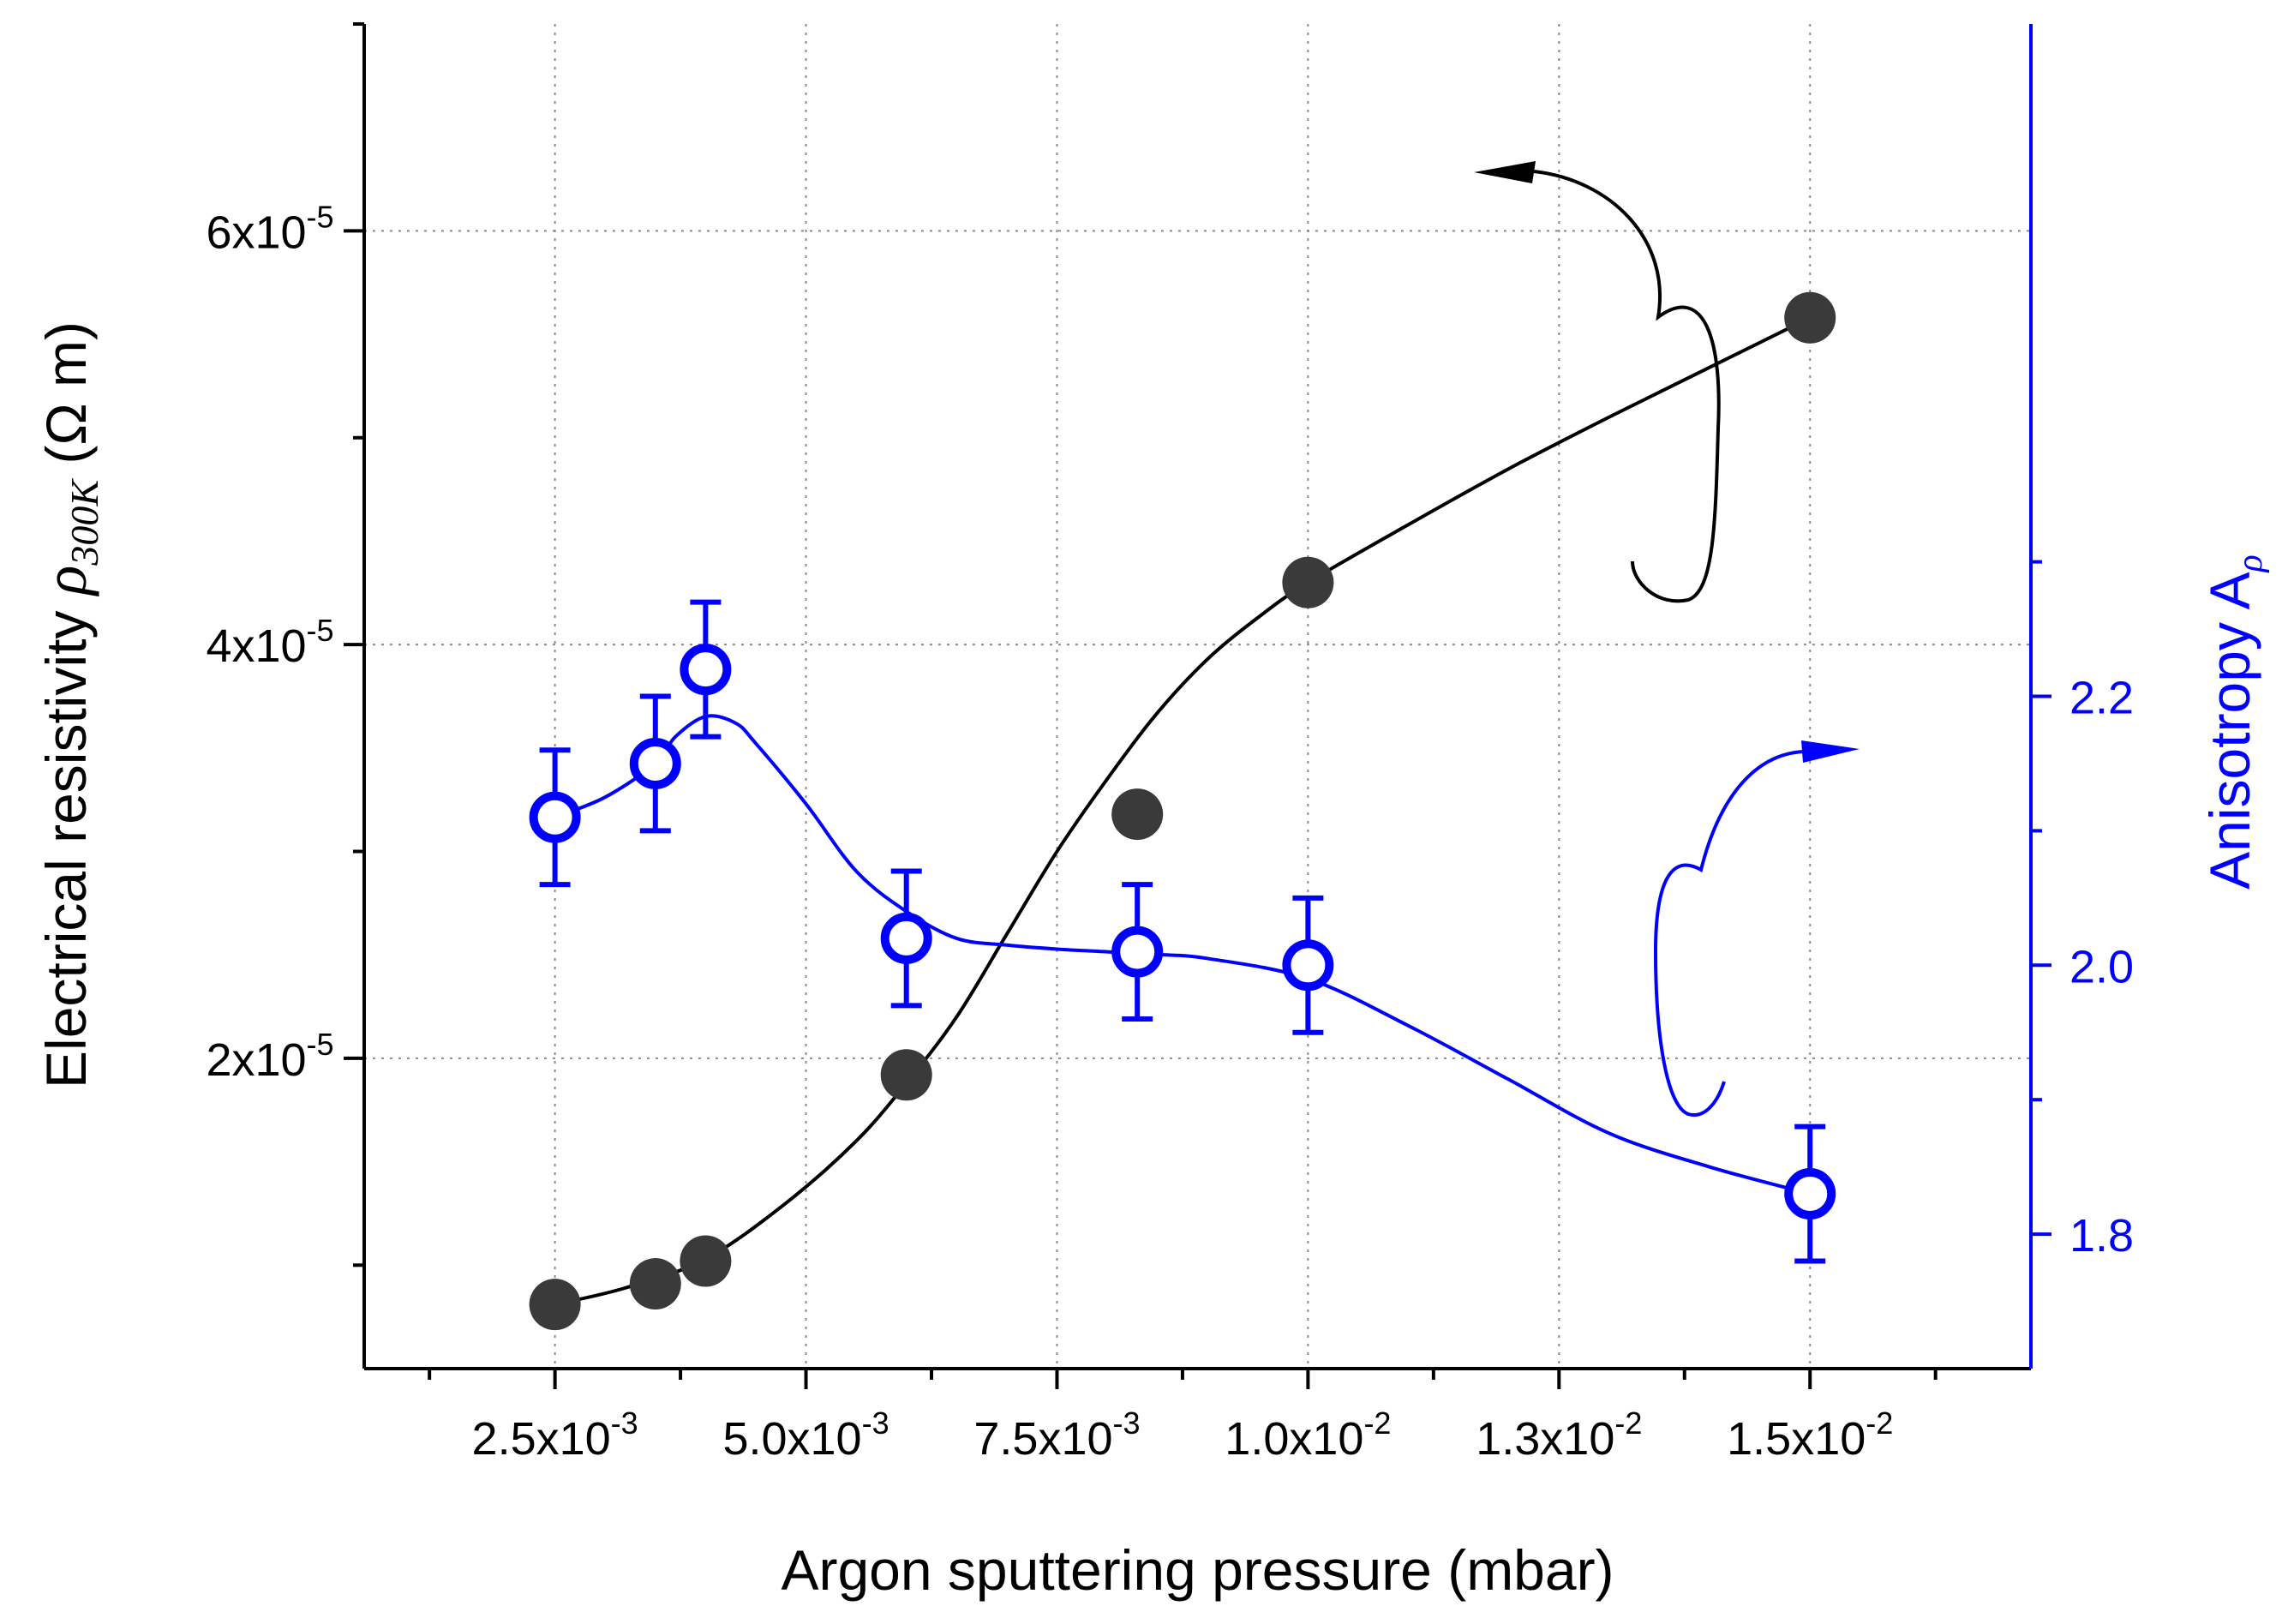 The image size is (2288, 1624). I want to click on y-right-tick-label: 2.2, so click(2101, 698).